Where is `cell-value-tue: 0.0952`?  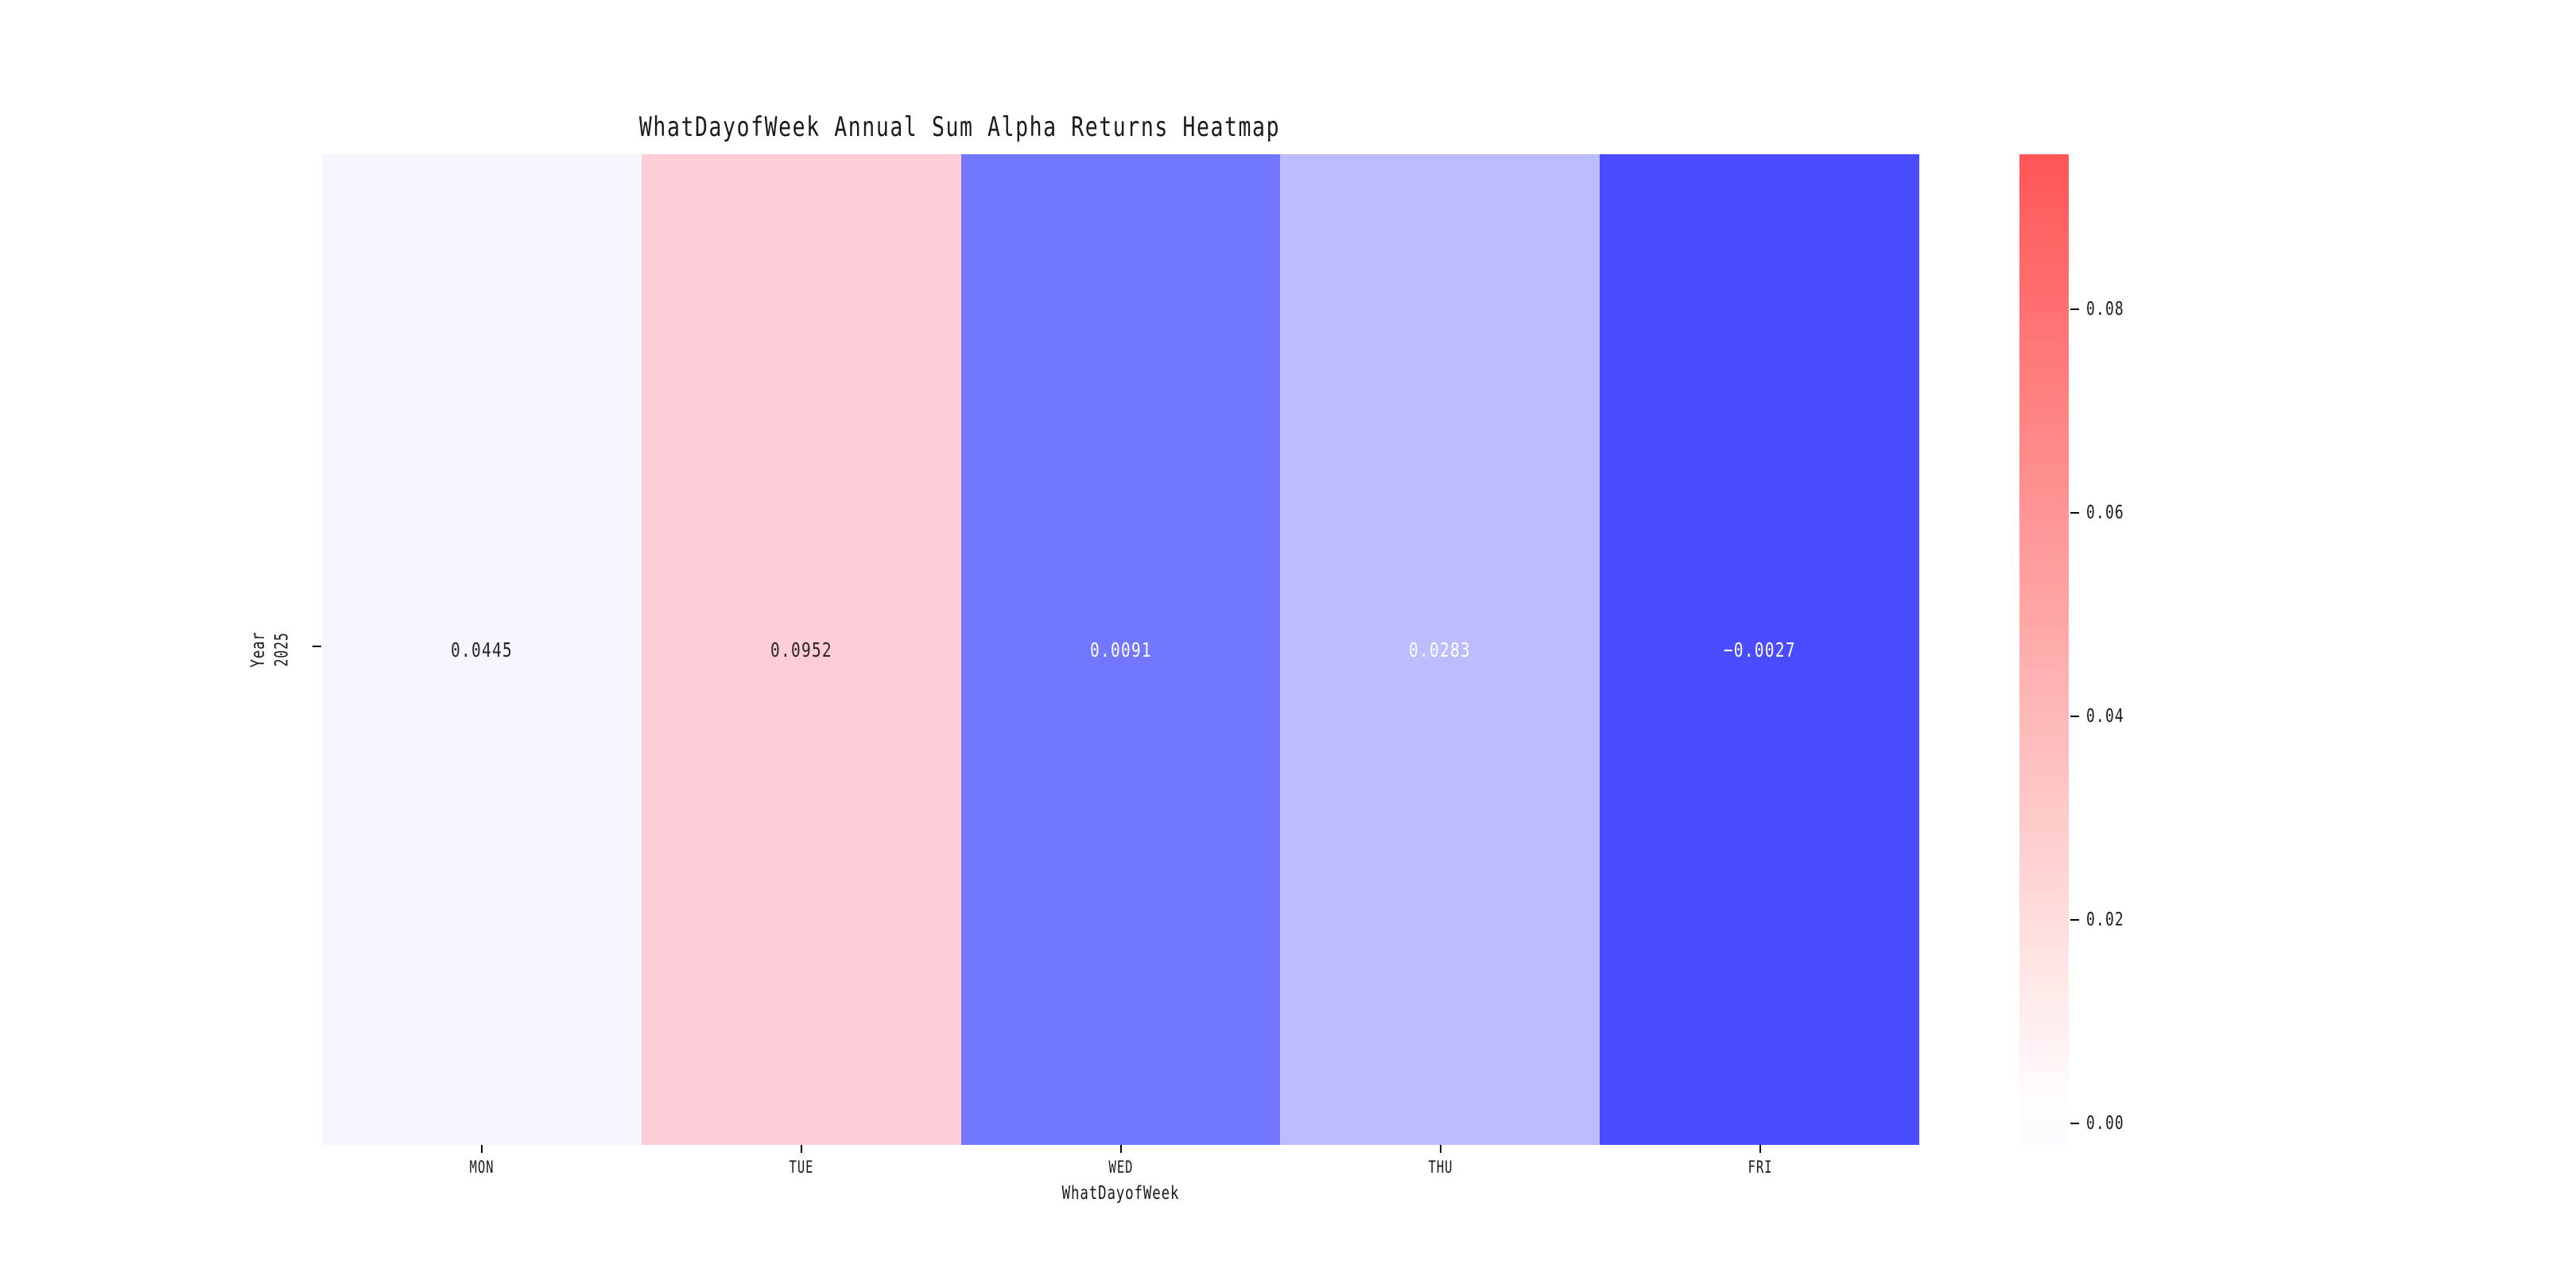 cell-value-tue: 0.0952 is located at coordinates (801, 649).